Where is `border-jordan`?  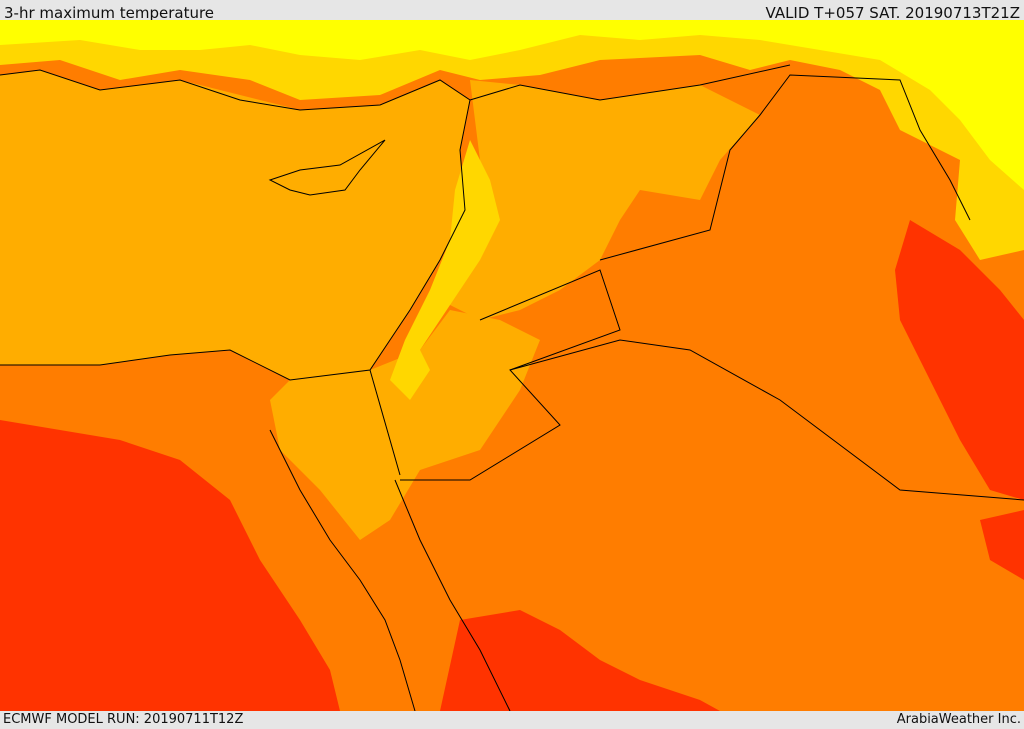 border-jordan is located at coordinates (510, 375).